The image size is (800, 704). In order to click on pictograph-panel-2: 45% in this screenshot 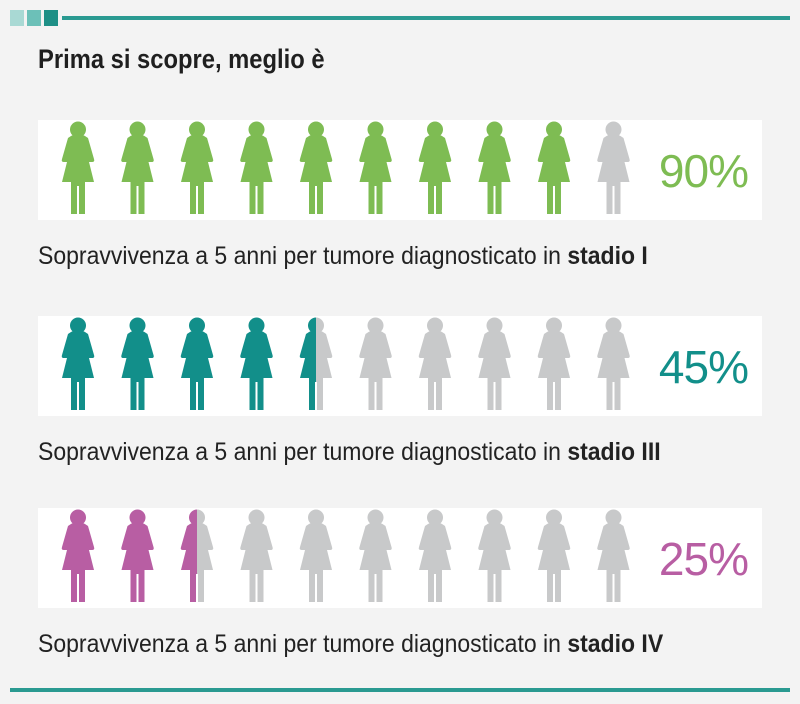, I will do `click(400, 366)`.